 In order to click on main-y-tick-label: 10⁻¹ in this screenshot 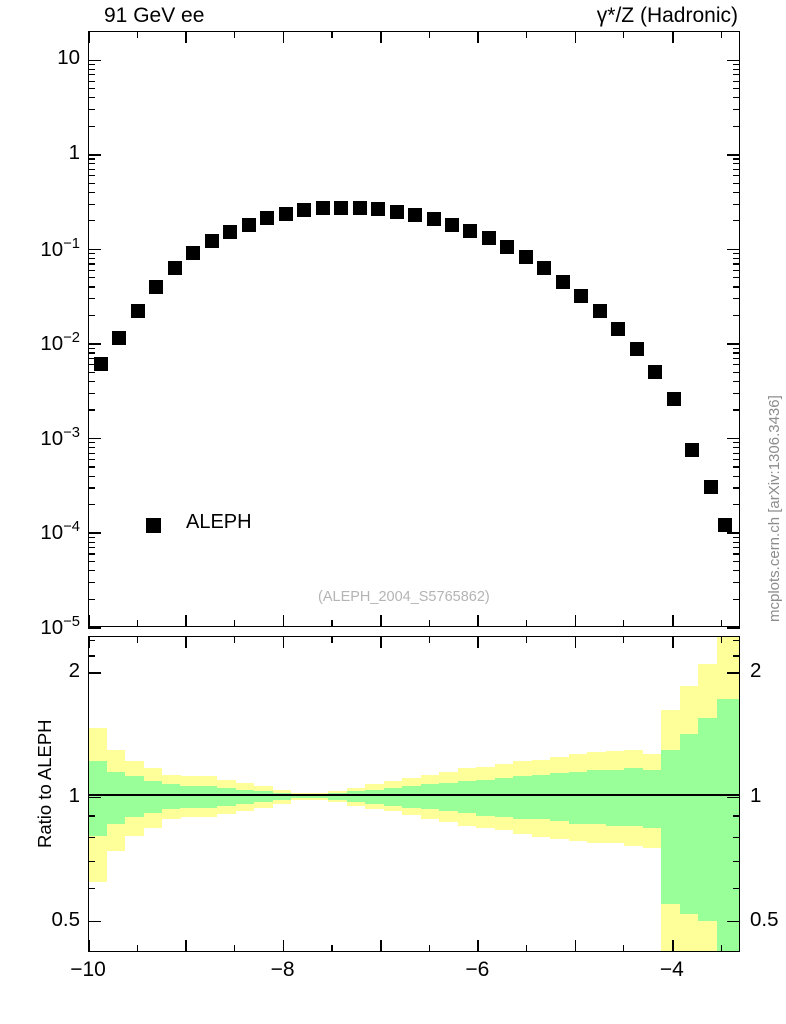, I will do `click(60, 248)`.